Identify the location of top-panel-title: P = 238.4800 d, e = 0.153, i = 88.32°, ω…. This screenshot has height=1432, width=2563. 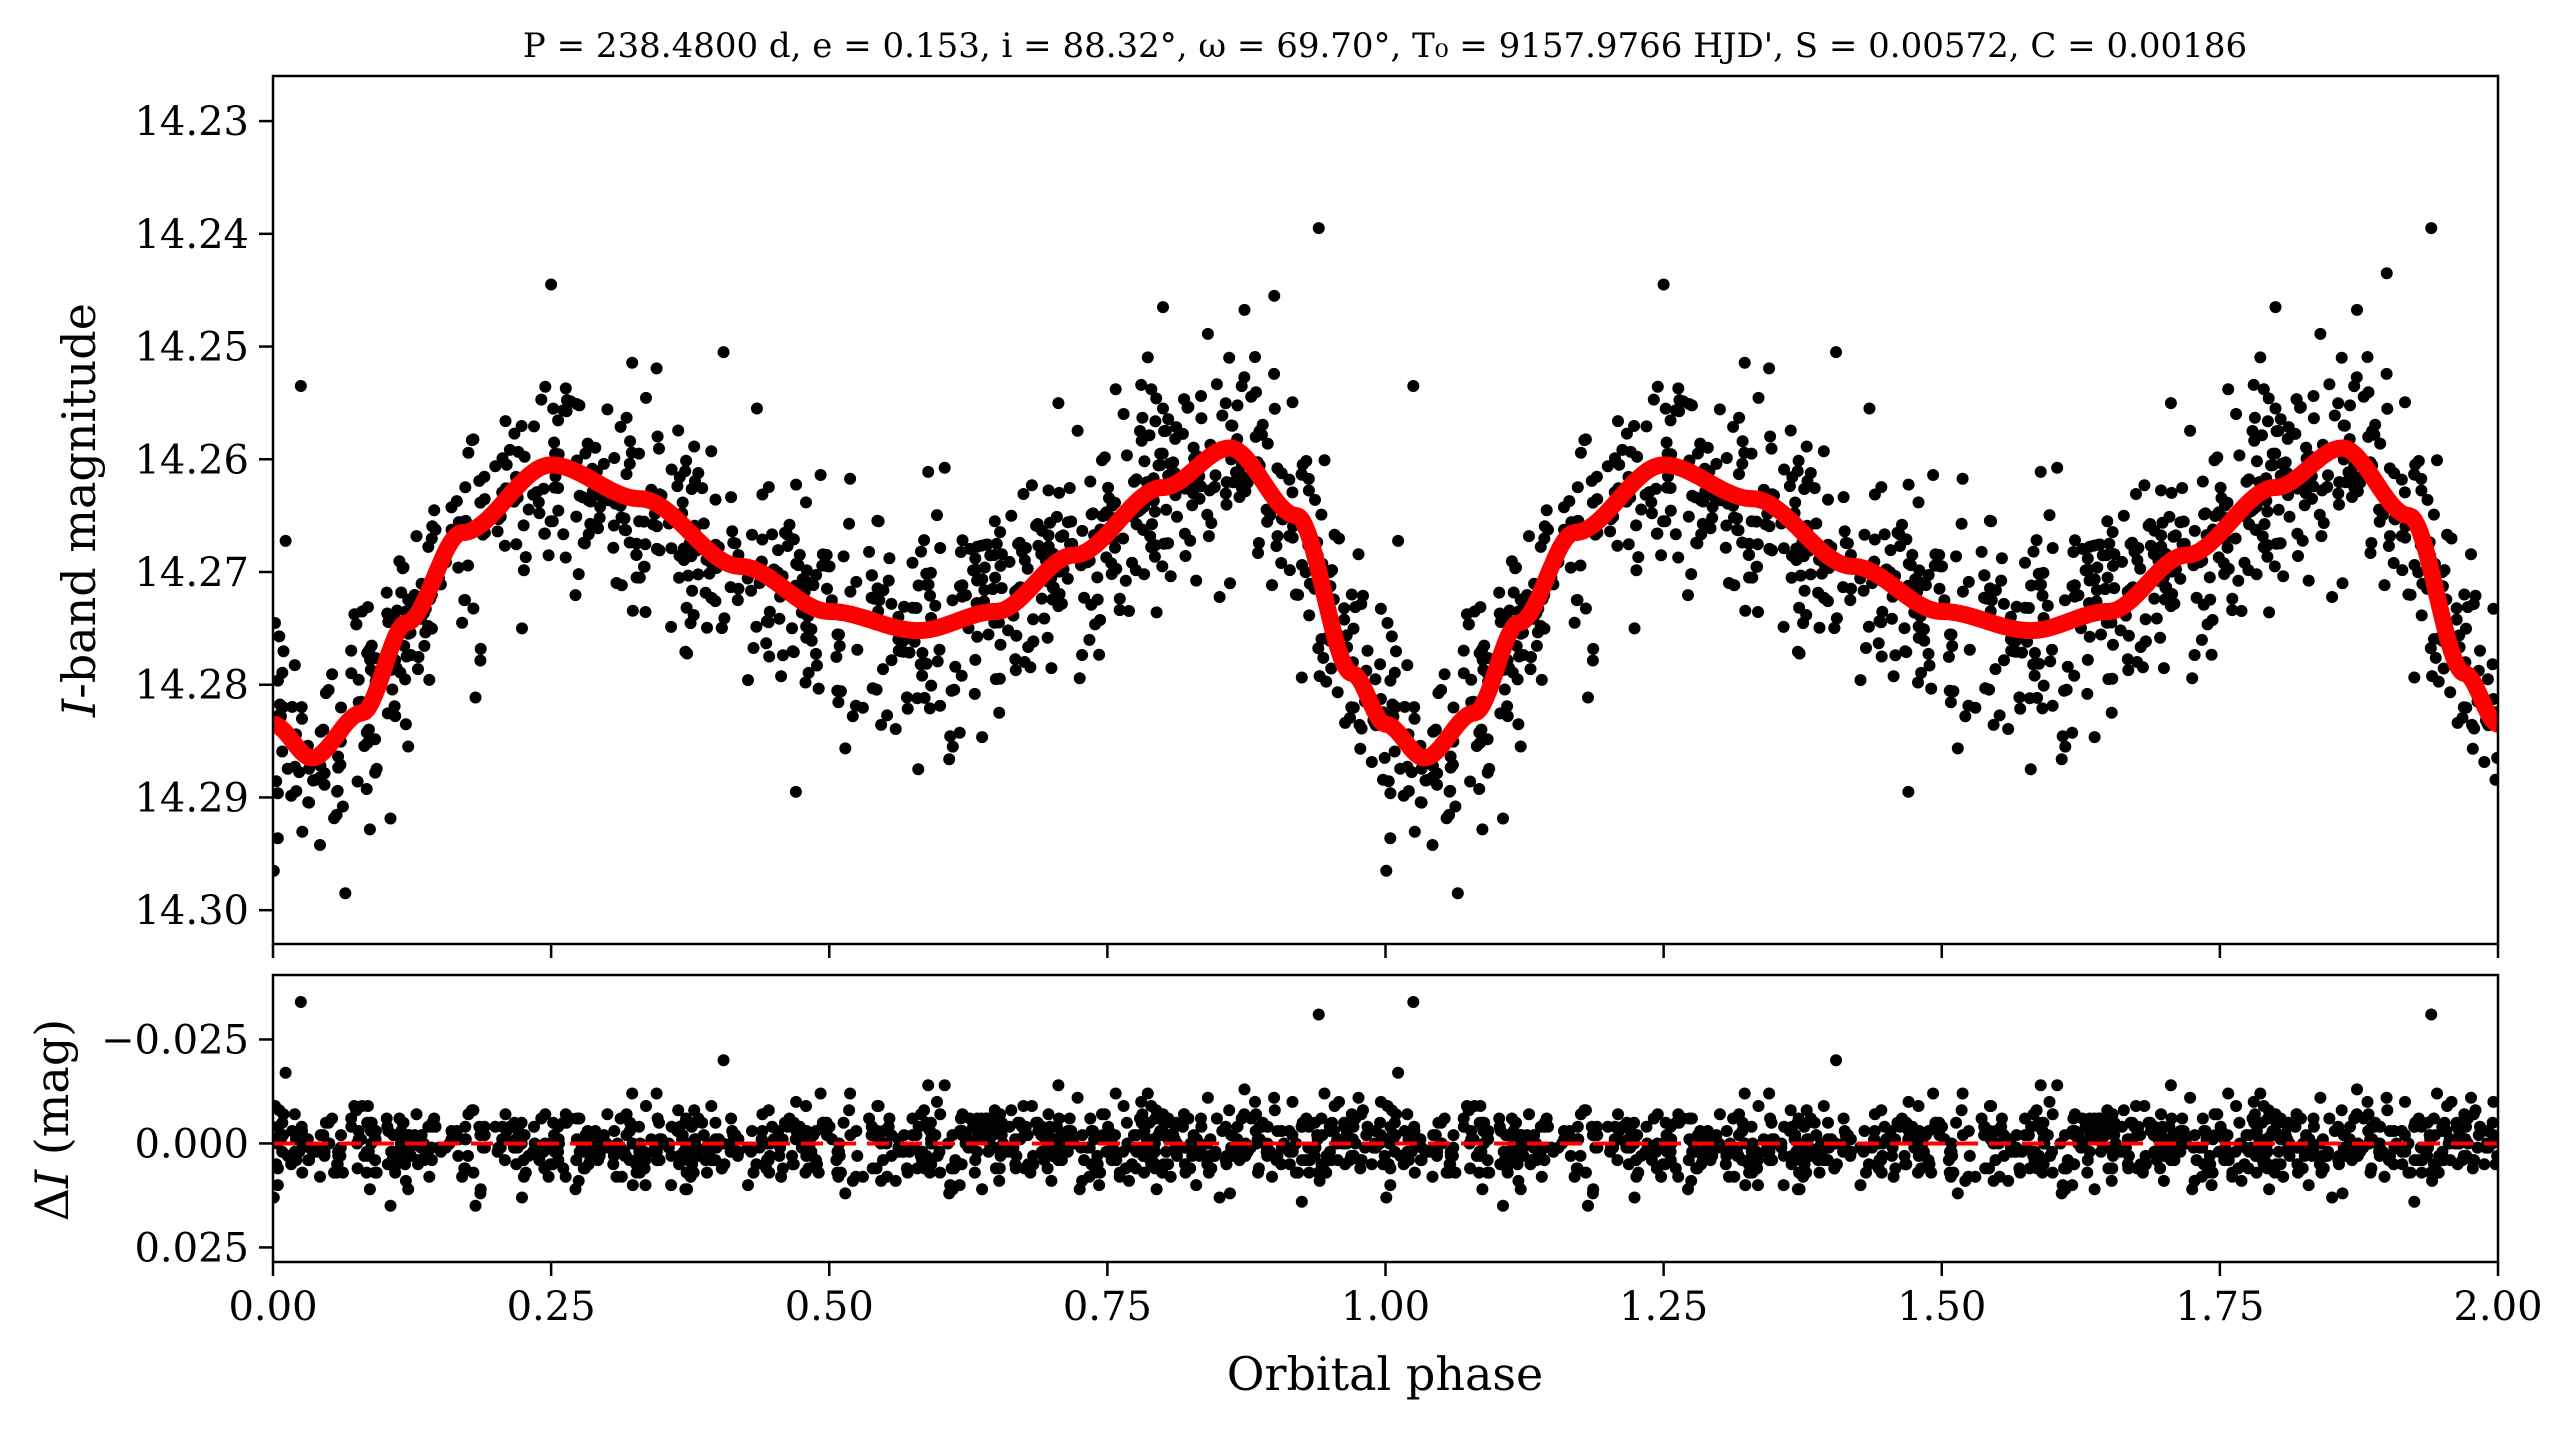
(1385, 46).